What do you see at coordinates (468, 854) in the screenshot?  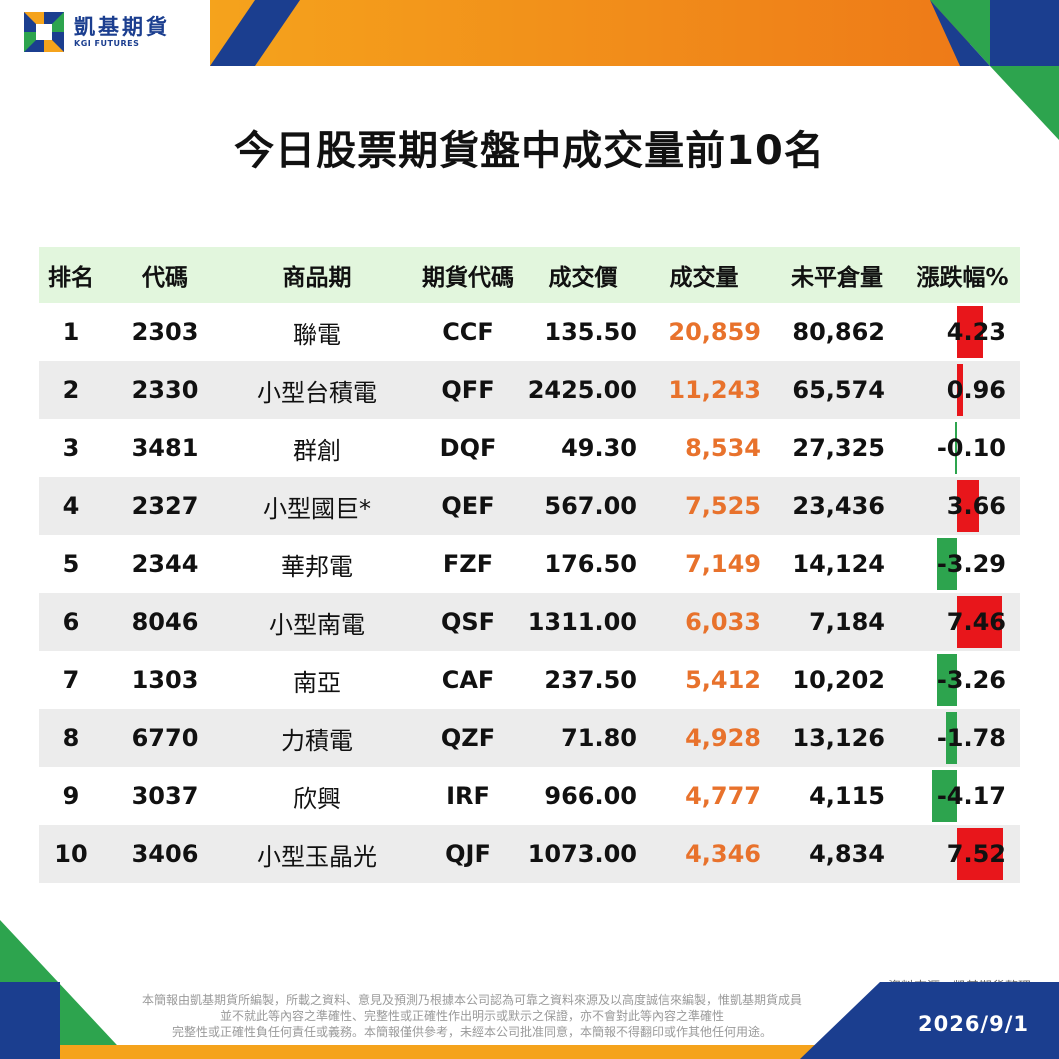 I see `futures-code-cell: QJF` at bounding box center [468, 854].